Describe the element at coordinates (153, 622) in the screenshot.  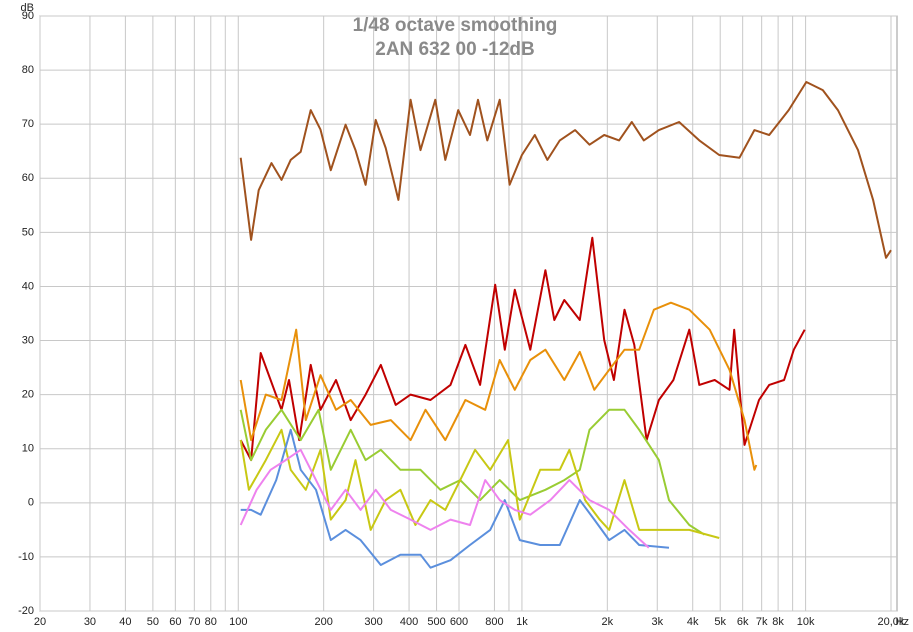
I see `x-tick-label: 50` at that location.